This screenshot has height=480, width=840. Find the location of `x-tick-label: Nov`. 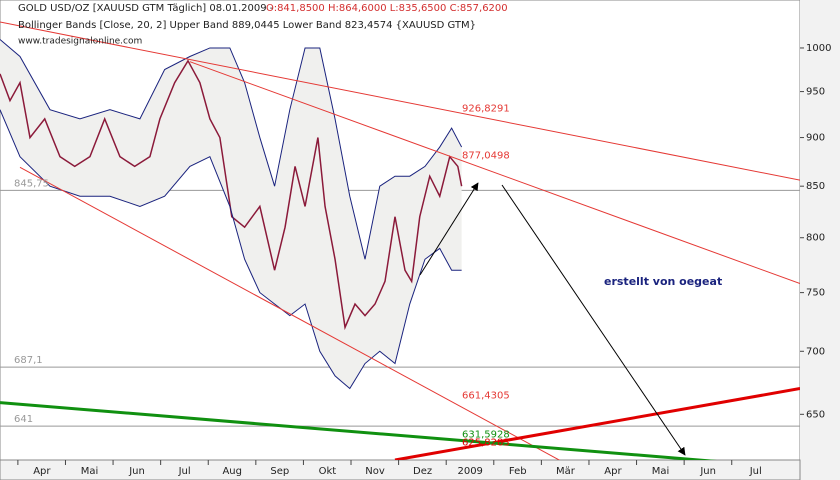

x-tick-label: Nov is located at coordinates (375, 471).